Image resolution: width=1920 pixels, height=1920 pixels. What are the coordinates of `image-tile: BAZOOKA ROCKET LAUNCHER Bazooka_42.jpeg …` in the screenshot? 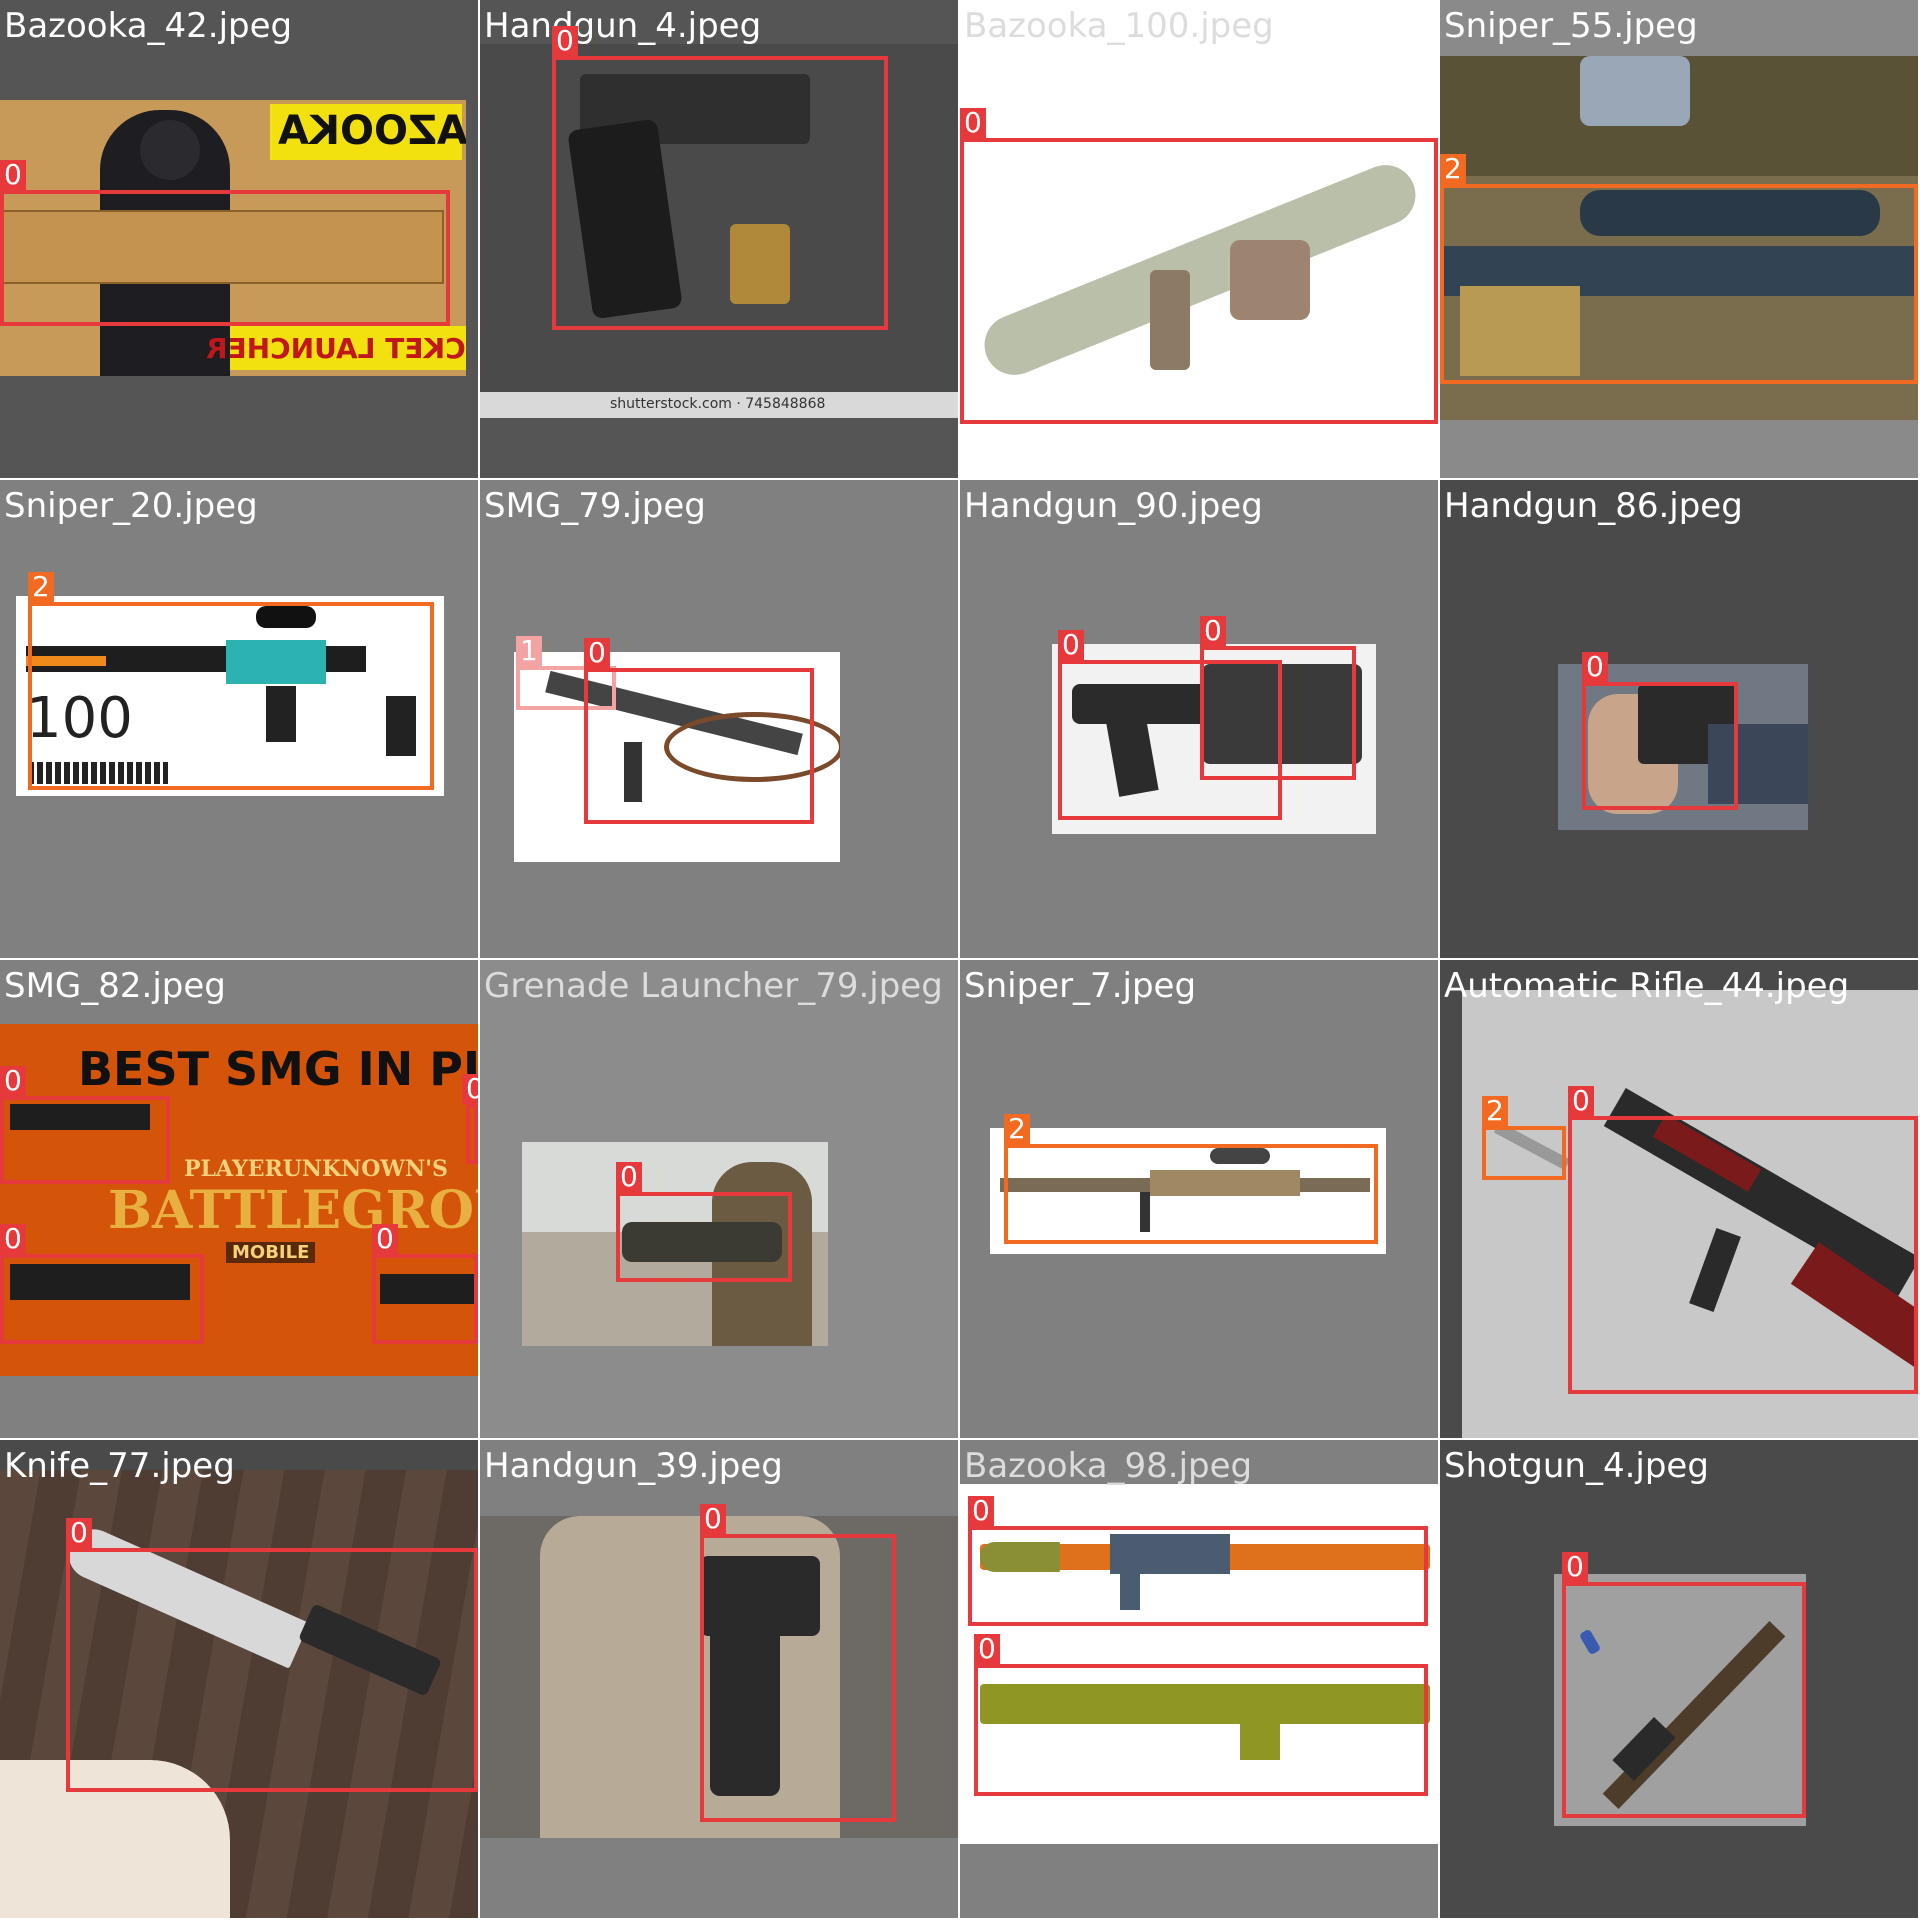 It's located at (239, 239).